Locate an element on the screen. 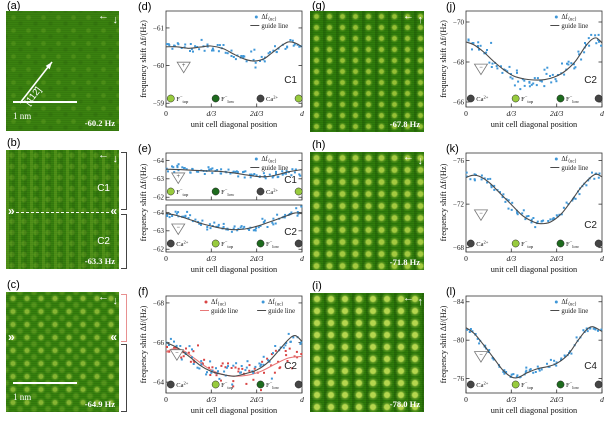 This screenshot has width=607, height=427. setpoint-label-g: -67.8 Hz is located at coordinates (404, 124).